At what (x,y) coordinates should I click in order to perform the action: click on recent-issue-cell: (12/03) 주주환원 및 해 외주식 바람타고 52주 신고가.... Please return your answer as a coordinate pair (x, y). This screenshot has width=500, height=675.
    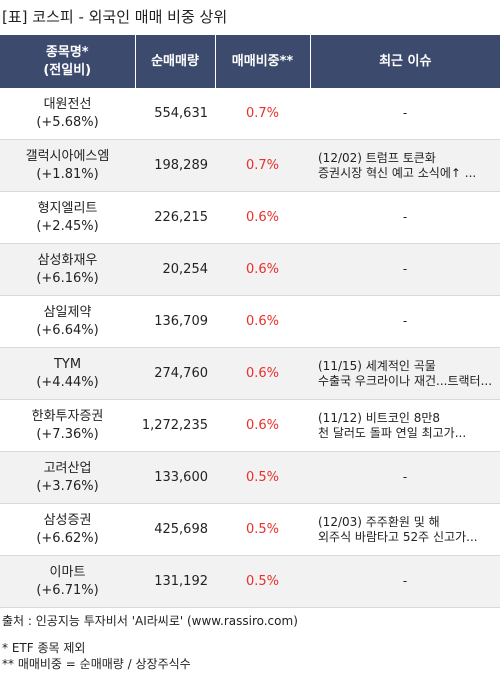
    Looking at the image, I should click on (405, 529).